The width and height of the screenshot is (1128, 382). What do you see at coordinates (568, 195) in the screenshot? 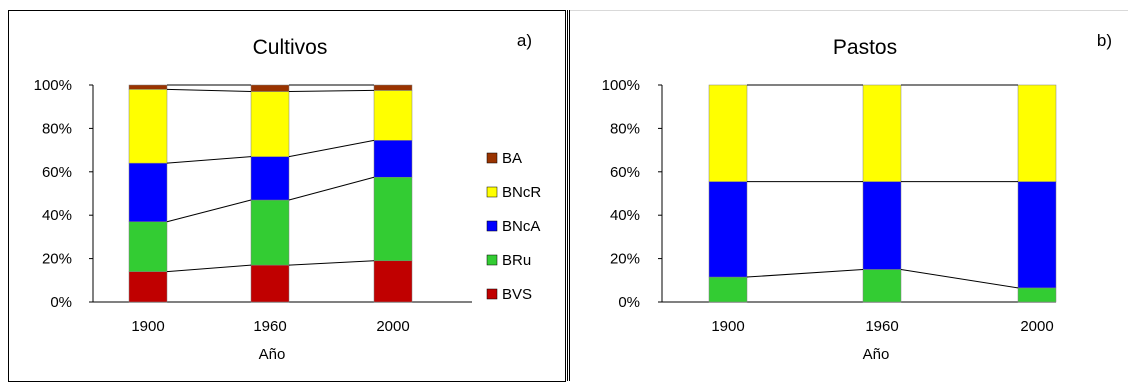
I see `panel-divider` at bounding box center [568, 195].